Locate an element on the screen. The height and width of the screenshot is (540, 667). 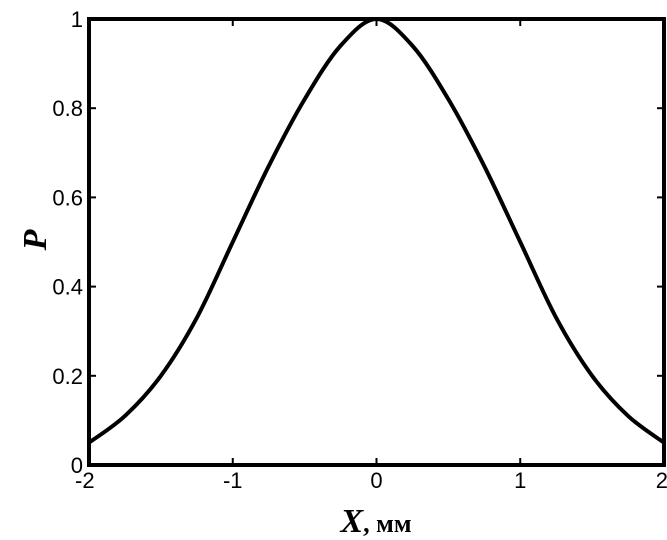
x-tick-label: 0 is located at coordinates (376, 480).